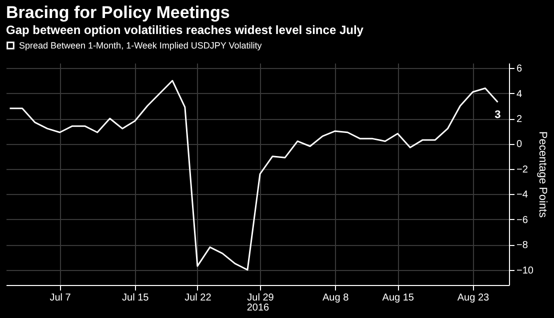  What do you see at coordinates (519, 119) in the screenshot?
I see `y-tick-label: 2` at bounding box center [519, 119].